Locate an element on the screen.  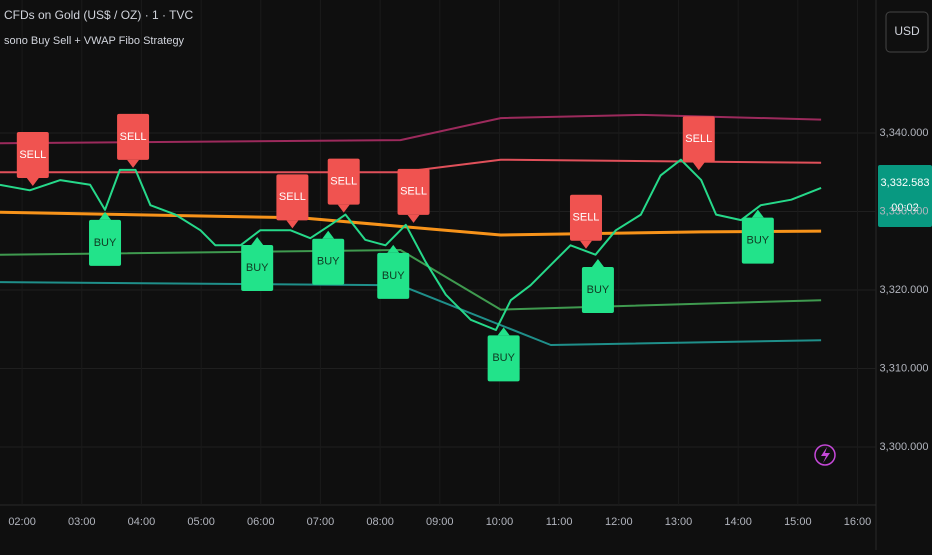
x-tick-label: 03:00 is located at coordinates (82, 522).